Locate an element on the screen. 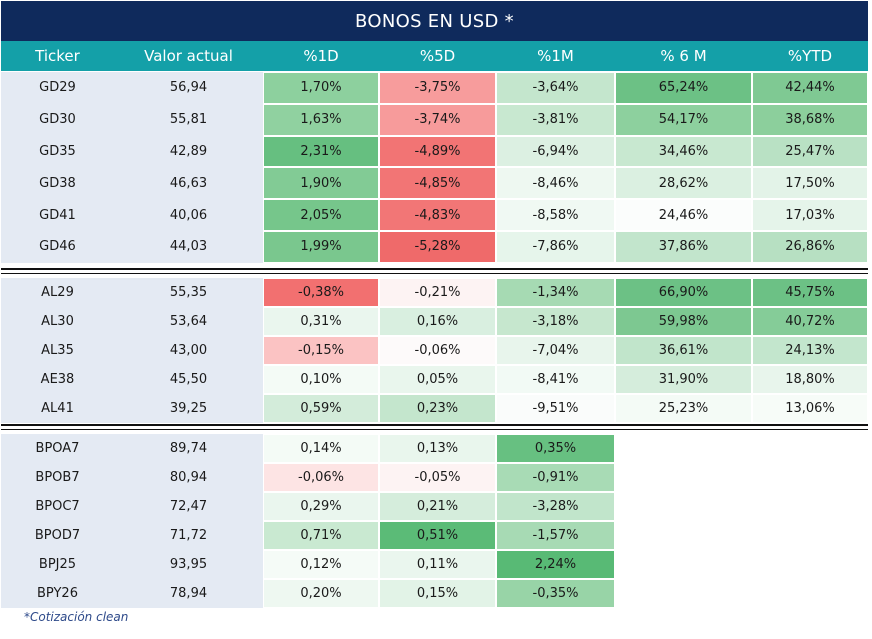  cell-valor: 43,00 is located at coordinates (188, 350).